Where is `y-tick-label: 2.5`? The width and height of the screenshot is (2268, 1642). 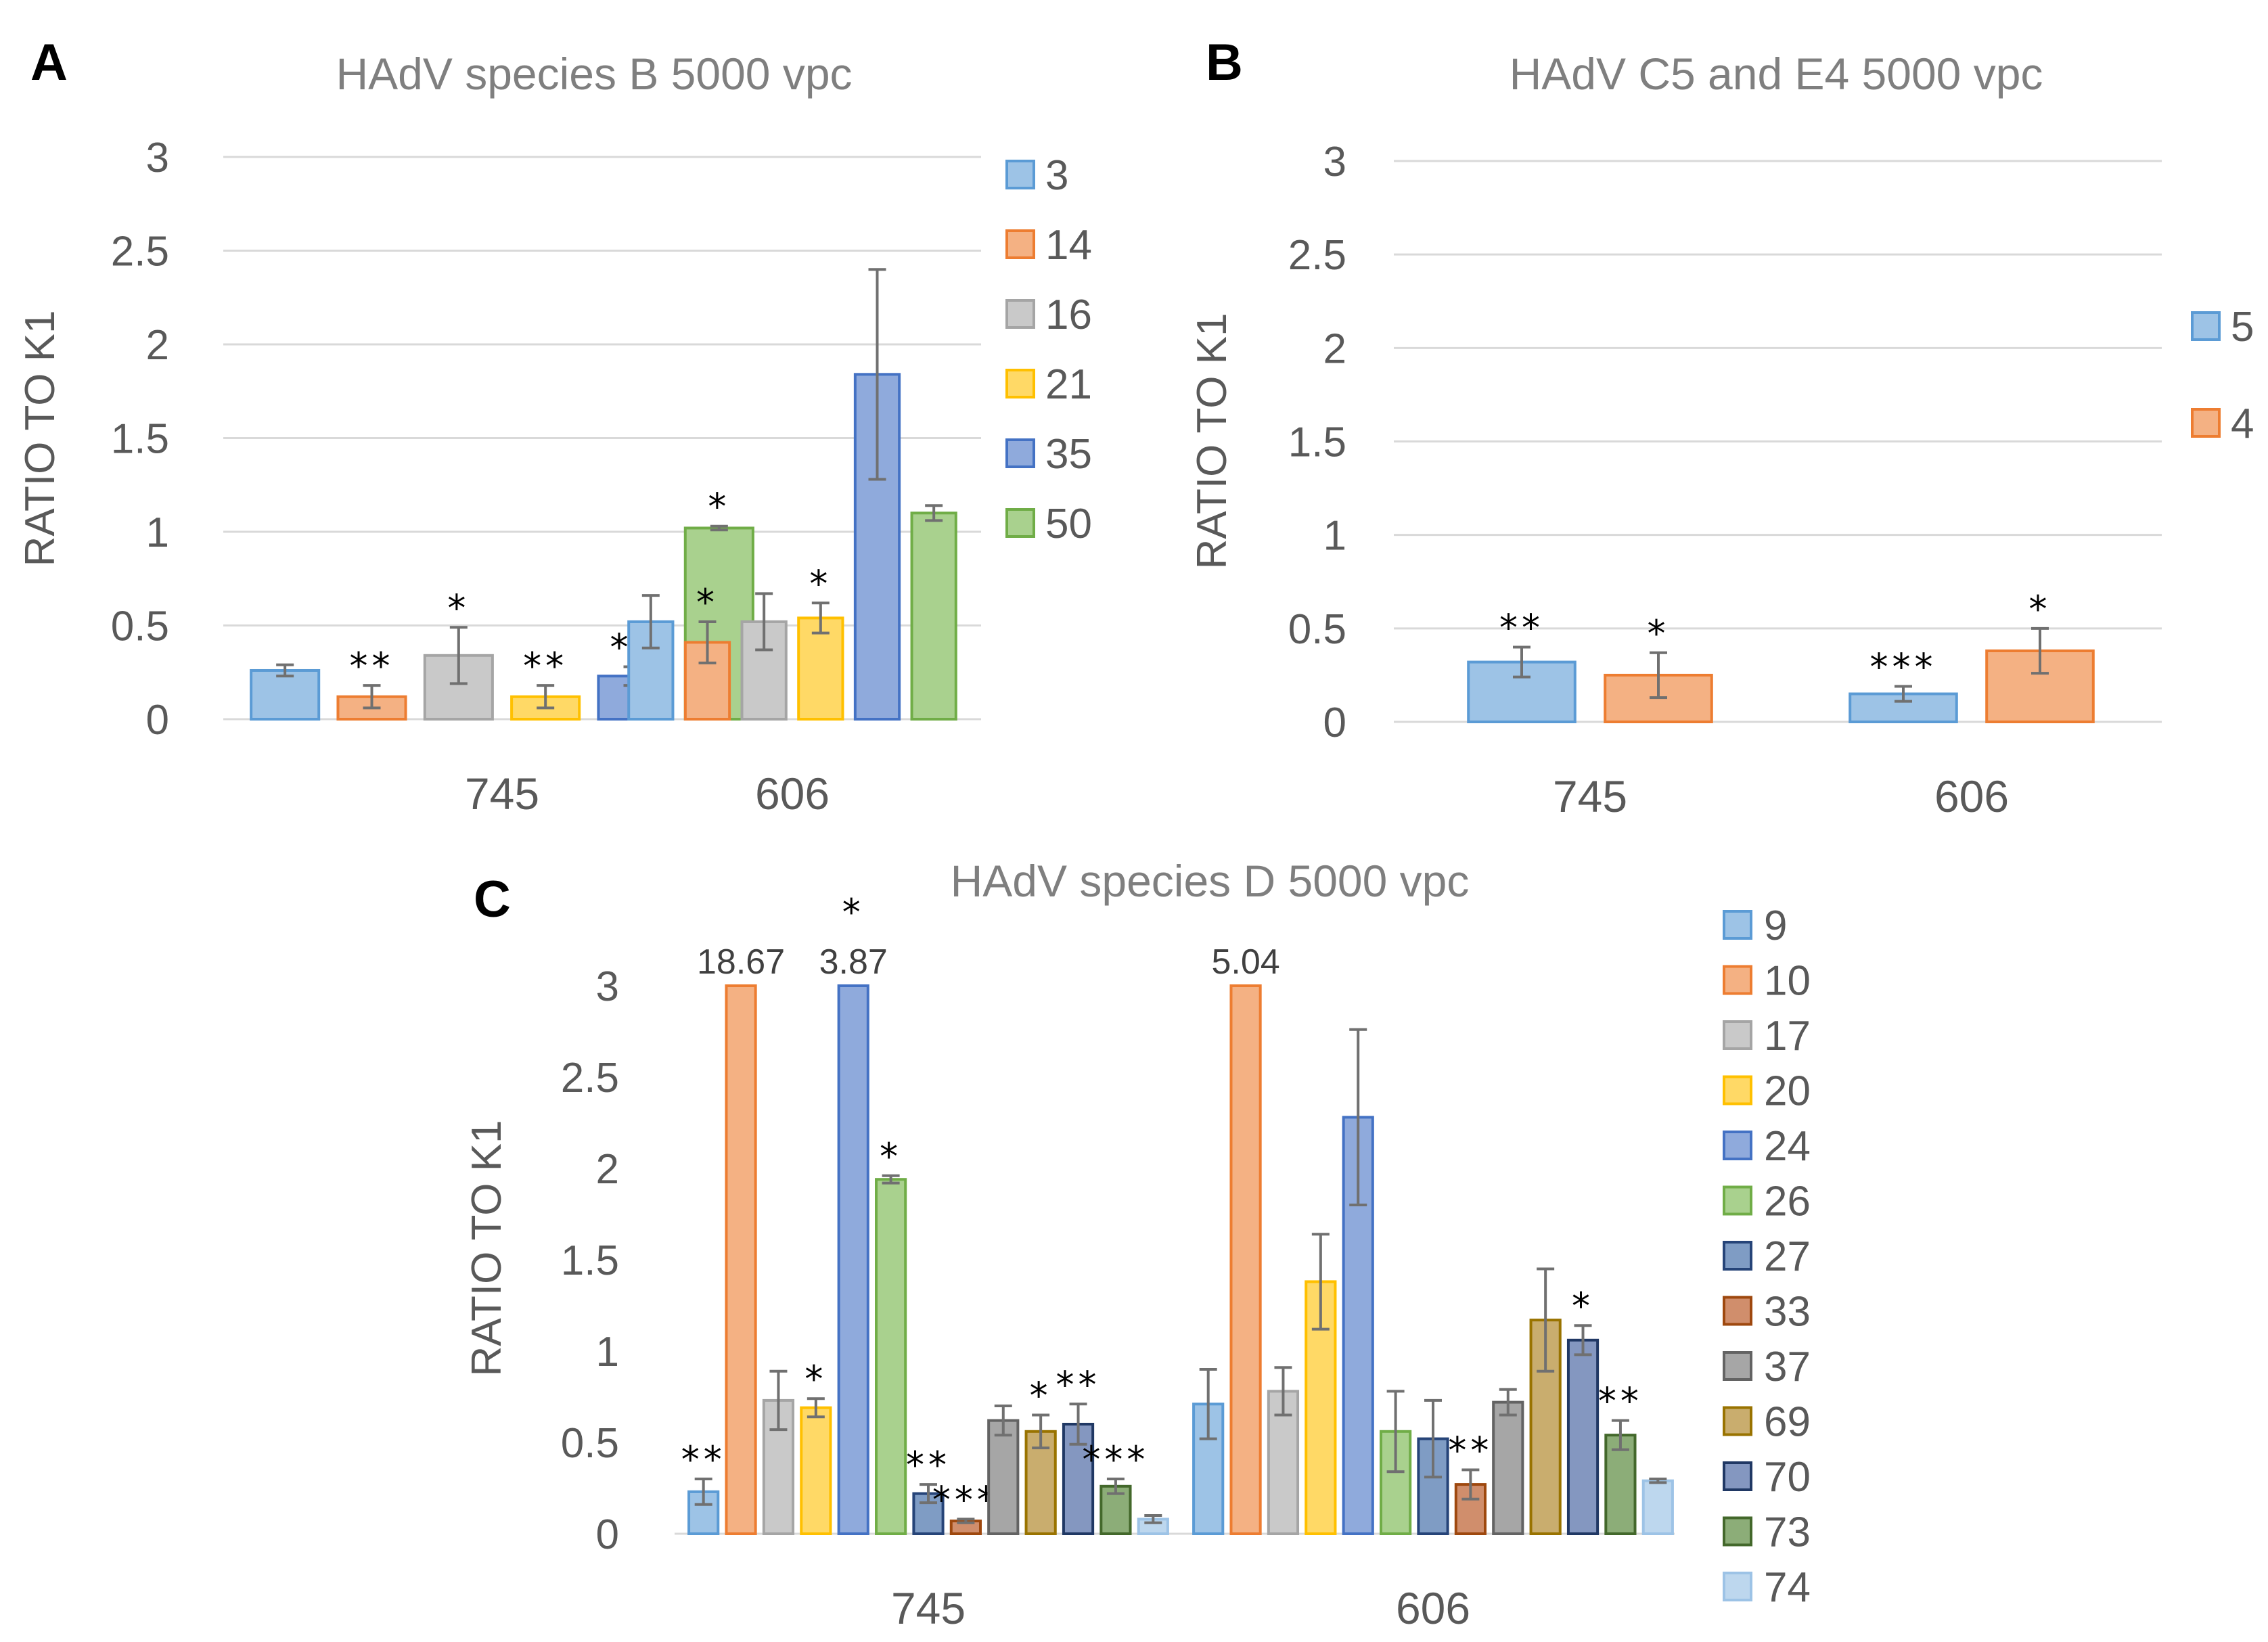
y-tick-label: 2.5 is located at coordinates (140, 252).